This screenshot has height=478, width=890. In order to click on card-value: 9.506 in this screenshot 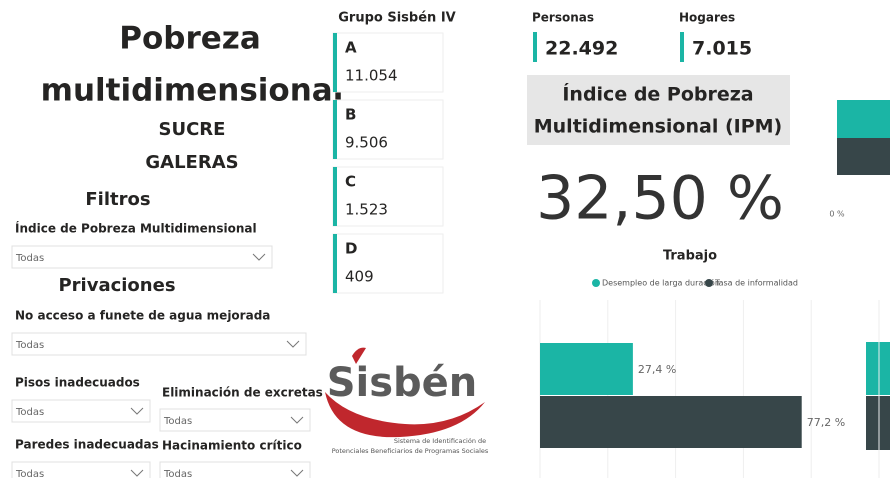, I will do `click(366, 143)`.